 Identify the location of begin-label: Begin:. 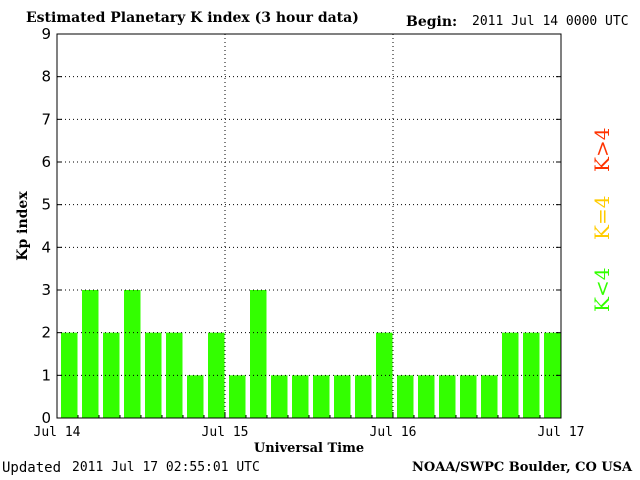
(432, 22).